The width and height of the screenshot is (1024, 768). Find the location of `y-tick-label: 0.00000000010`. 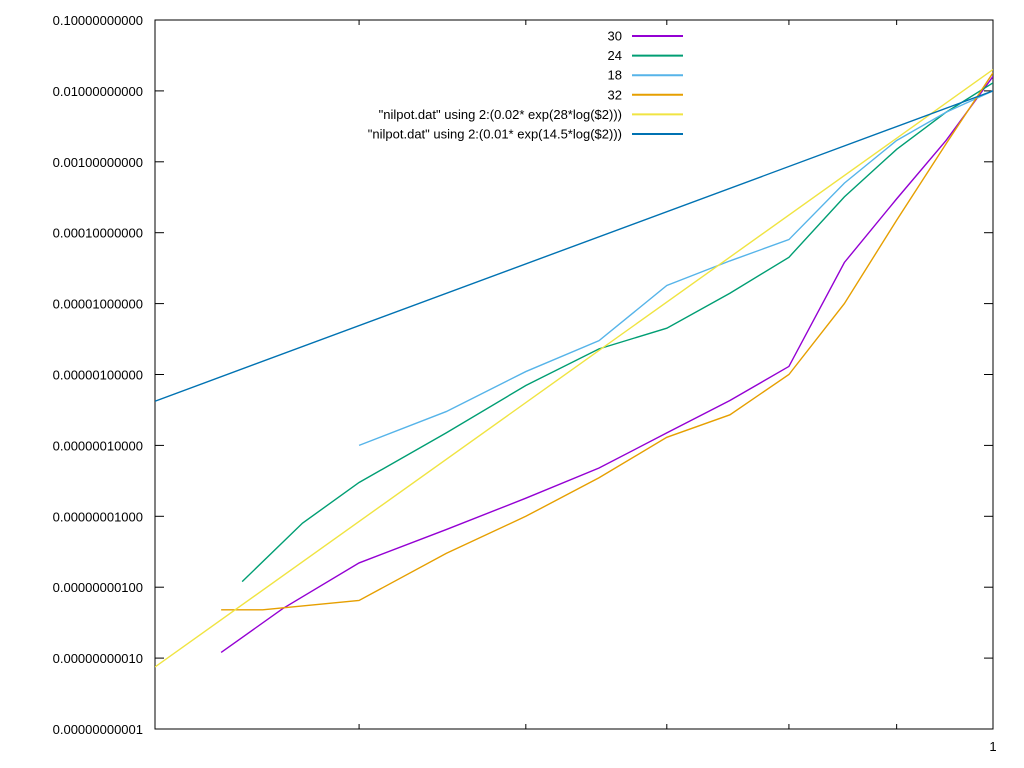

y-tick-label: 0.00000000010 is located at coordinates (98, 658).